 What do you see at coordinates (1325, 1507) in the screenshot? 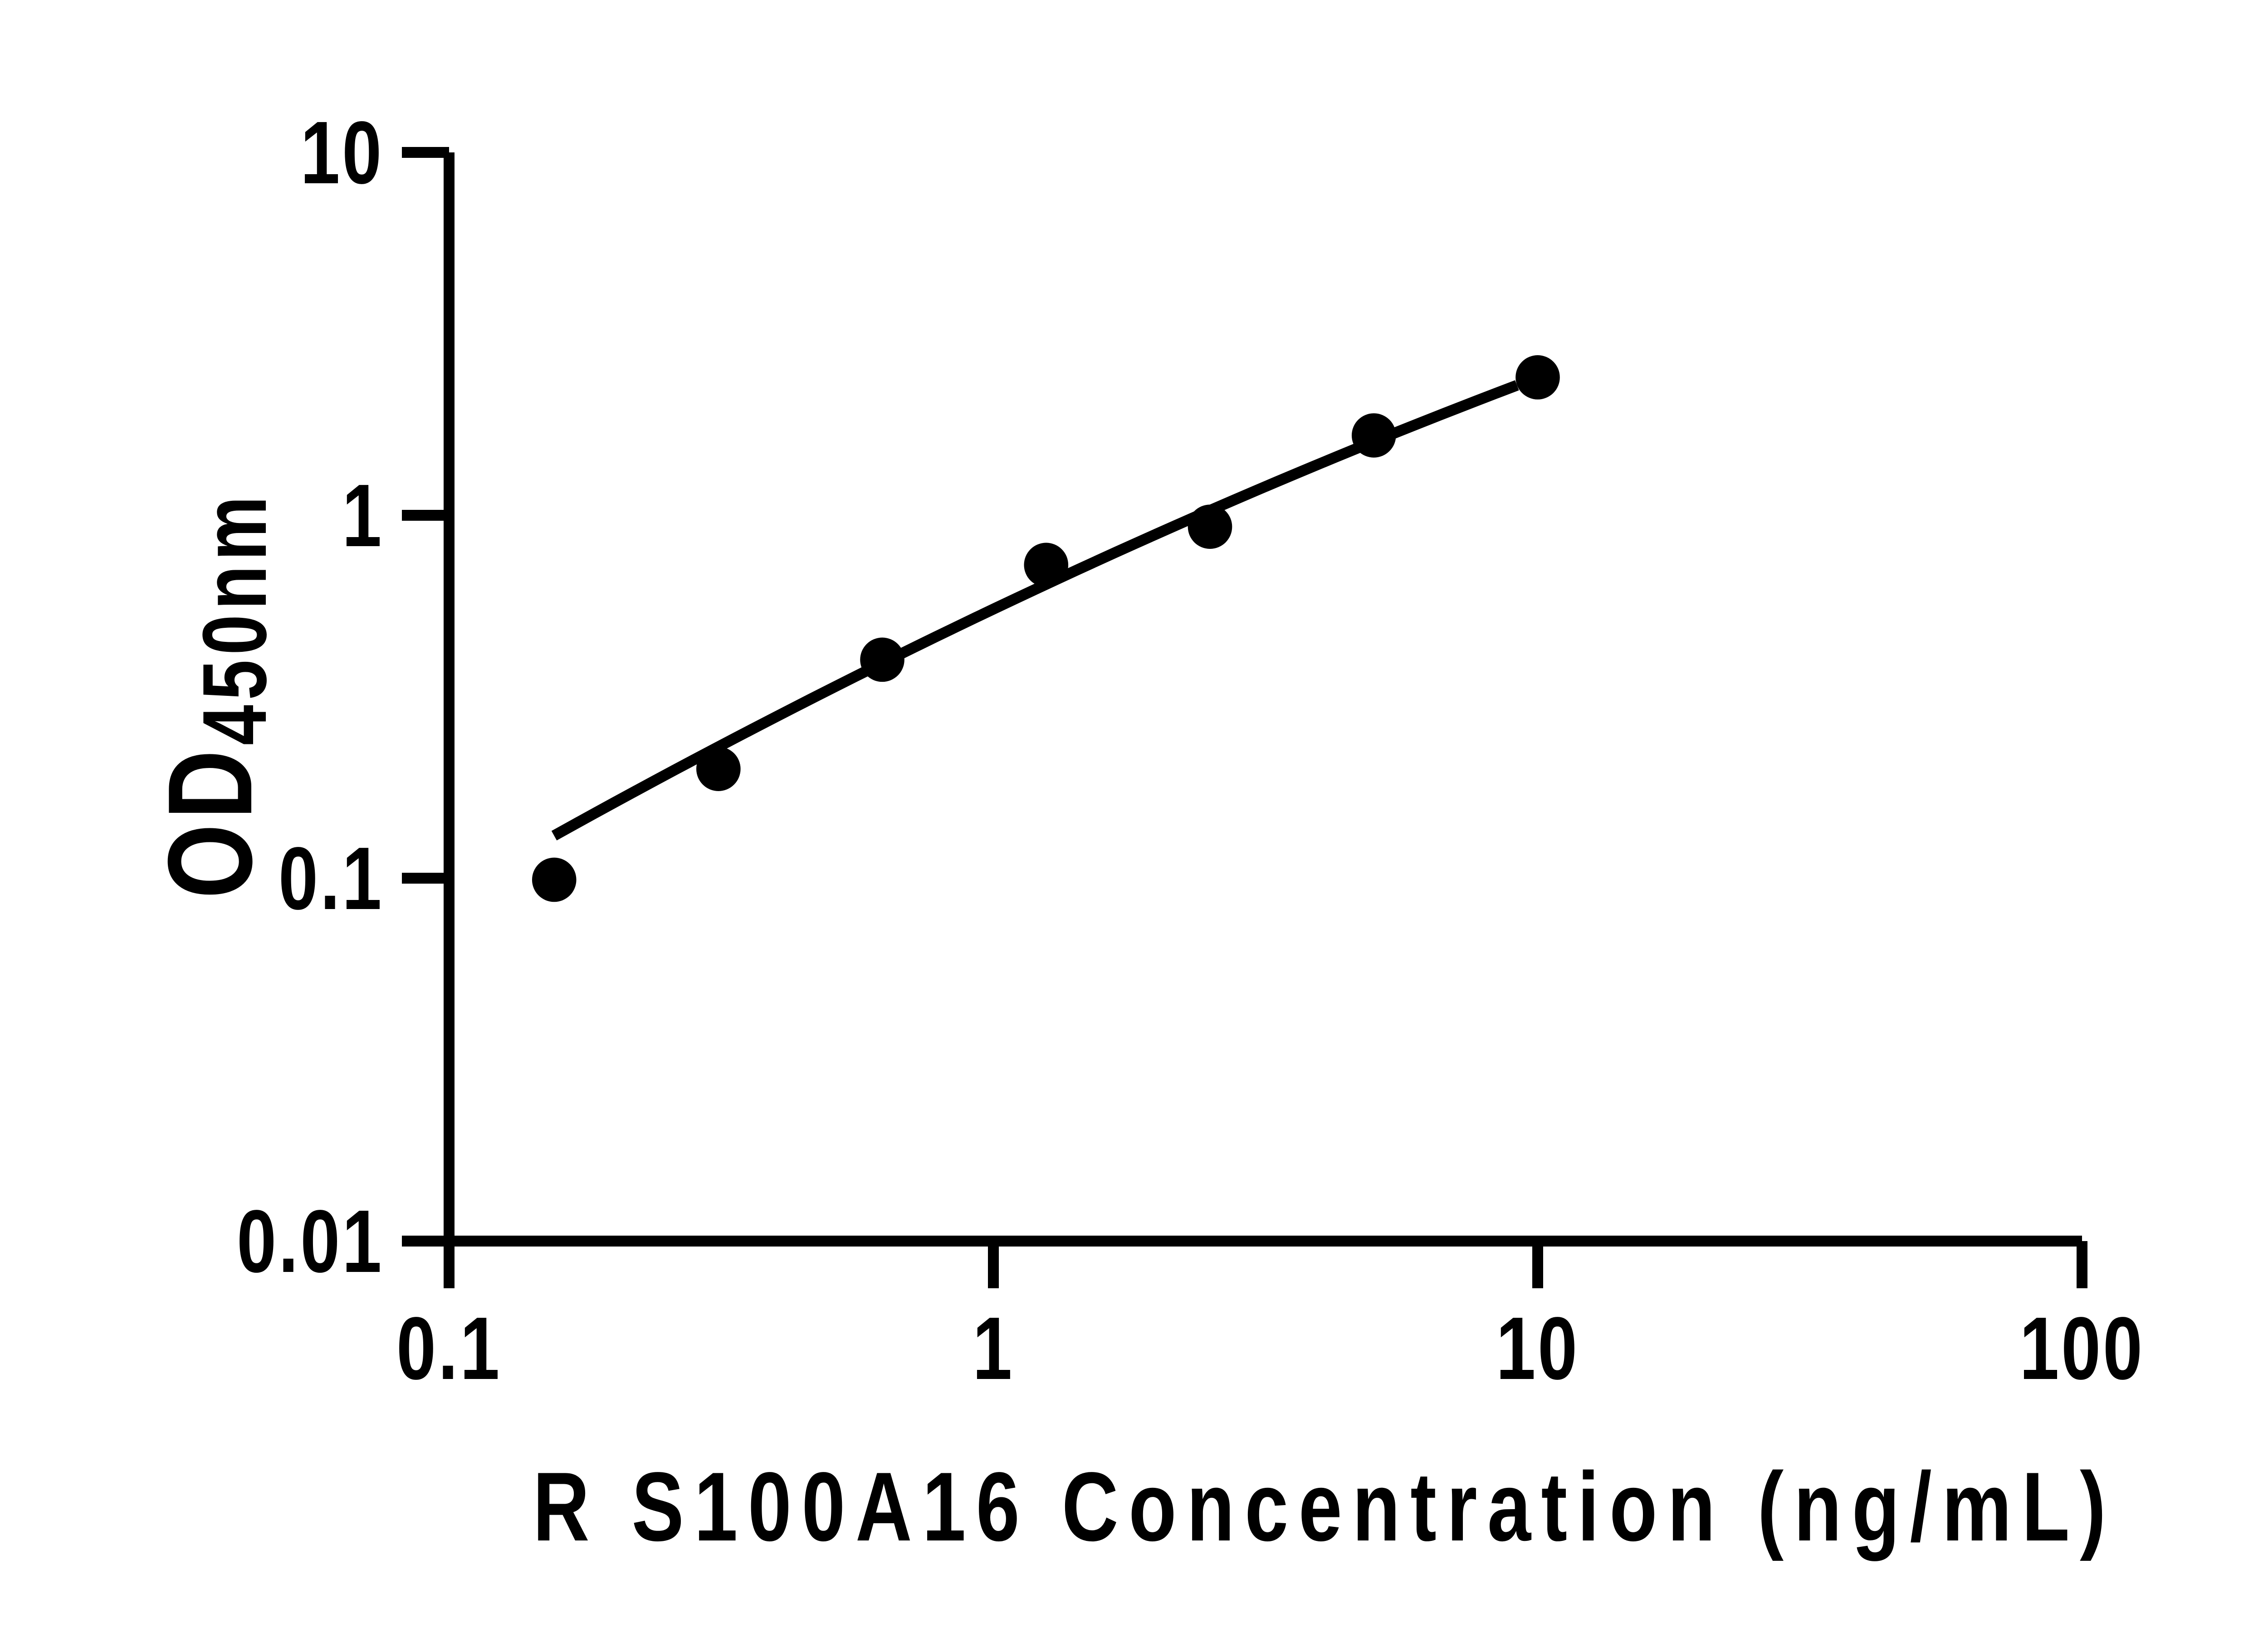
I see `x-axis-title: R S100A16 Concentration (ng/mL)` at bounding box center [1325, 1507].